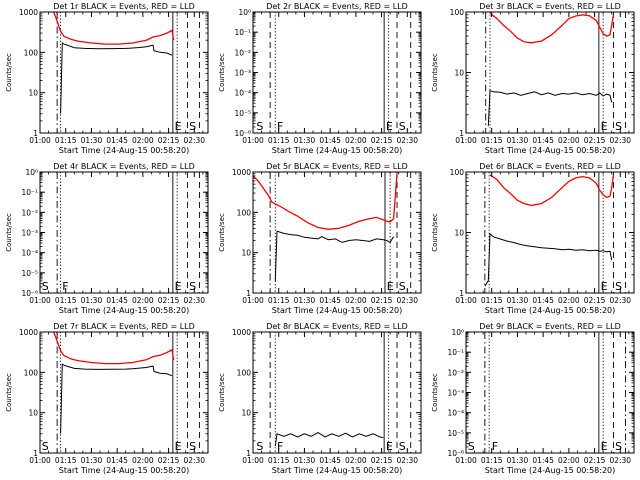  Describe the element at coordinates (29, 293) in the screenshot. I see `y-tick-label: 10⁻⁶` at that location.